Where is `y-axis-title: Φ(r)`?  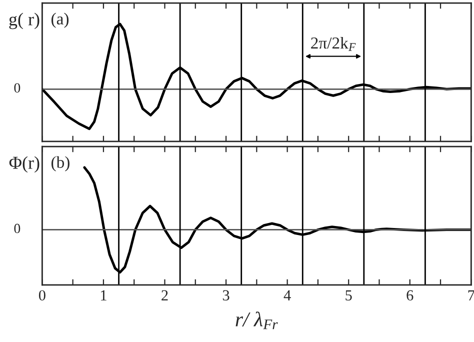 y-axis-title: Φ(r) is located at coordinates (24, 164).